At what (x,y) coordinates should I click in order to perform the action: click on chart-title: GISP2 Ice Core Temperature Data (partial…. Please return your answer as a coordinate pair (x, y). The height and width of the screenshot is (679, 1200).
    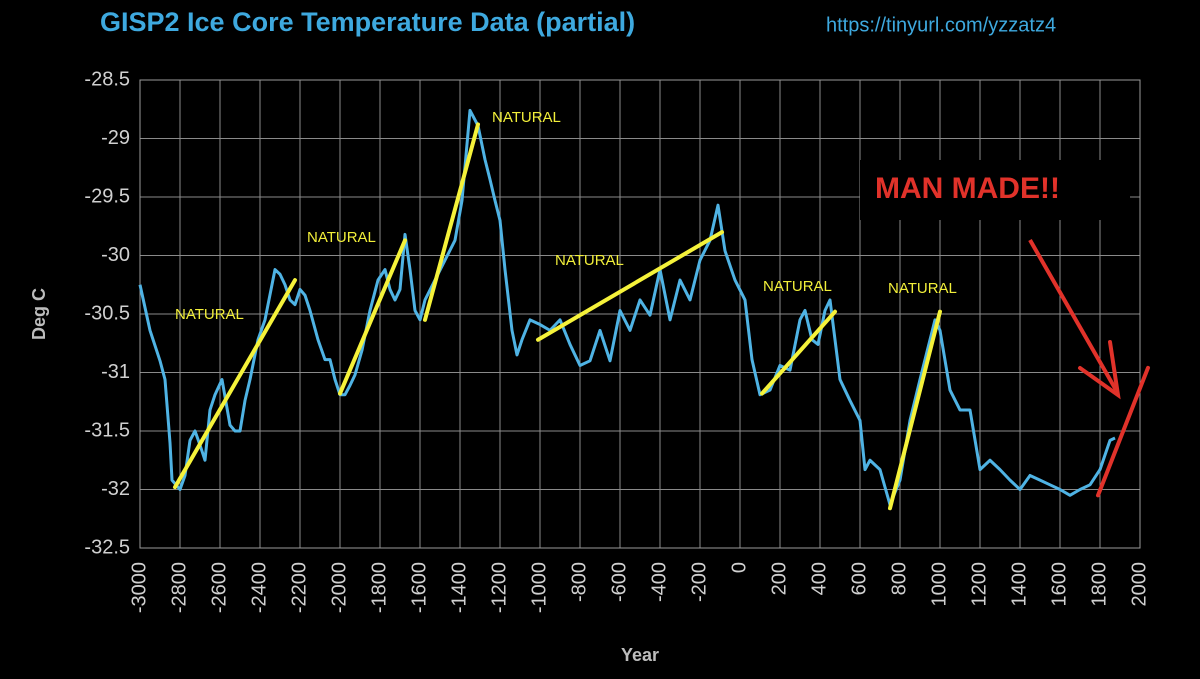
    Looking at the image, I should click on (367, 22).